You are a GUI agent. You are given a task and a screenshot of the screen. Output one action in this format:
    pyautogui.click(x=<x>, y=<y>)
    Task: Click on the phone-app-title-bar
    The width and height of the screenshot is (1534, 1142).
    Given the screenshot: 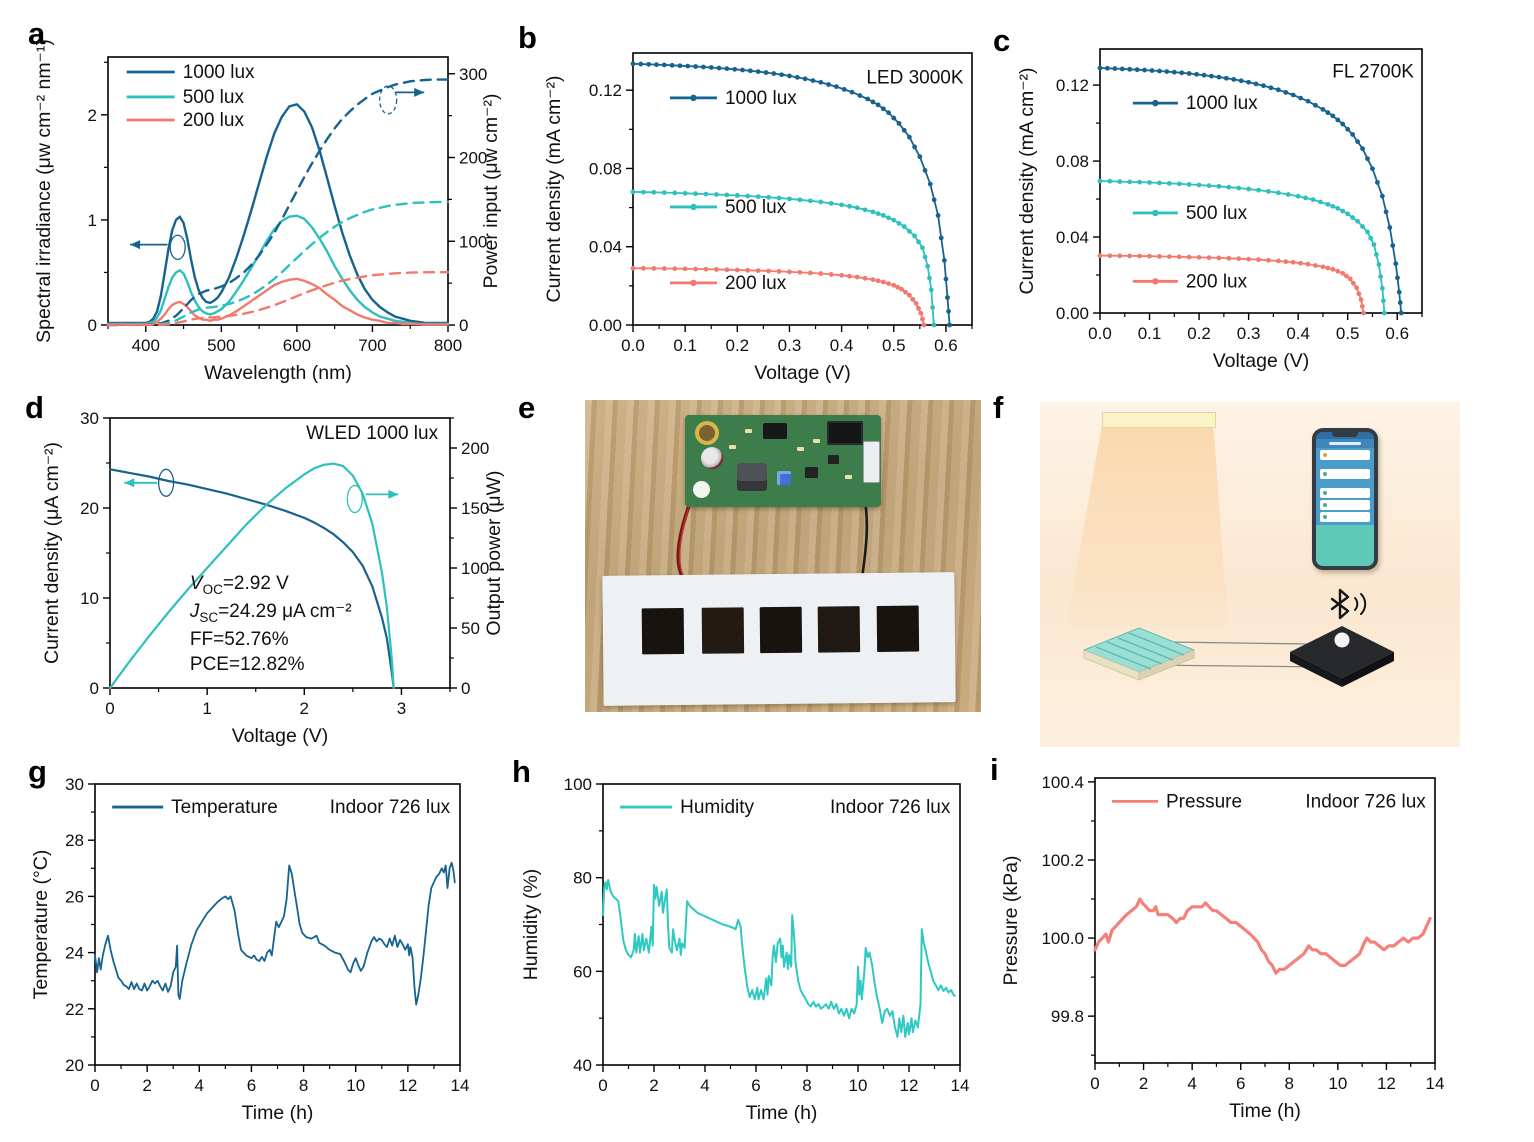 What is the action you would take?
    pyautogui.click(x=1345, y=443)
    